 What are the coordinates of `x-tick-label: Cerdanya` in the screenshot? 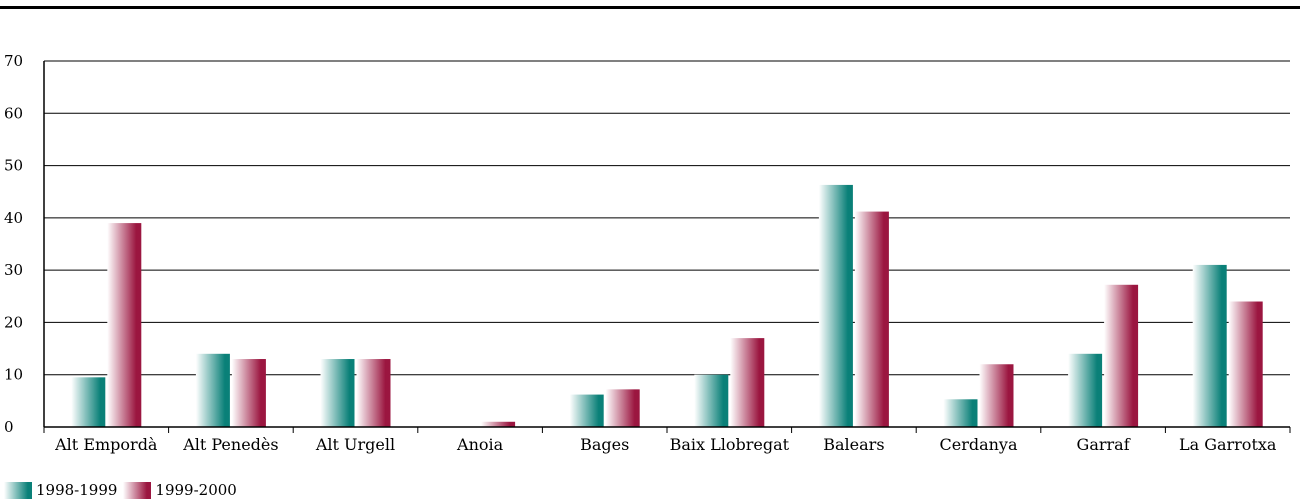 It's located at (978, 444).